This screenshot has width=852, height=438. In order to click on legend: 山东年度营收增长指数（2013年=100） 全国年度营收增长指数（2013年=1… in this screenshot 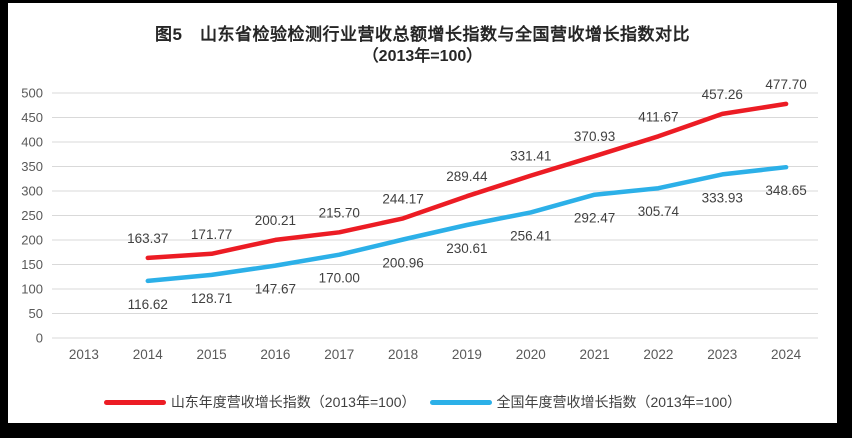, I will do `click(422, 402)`.